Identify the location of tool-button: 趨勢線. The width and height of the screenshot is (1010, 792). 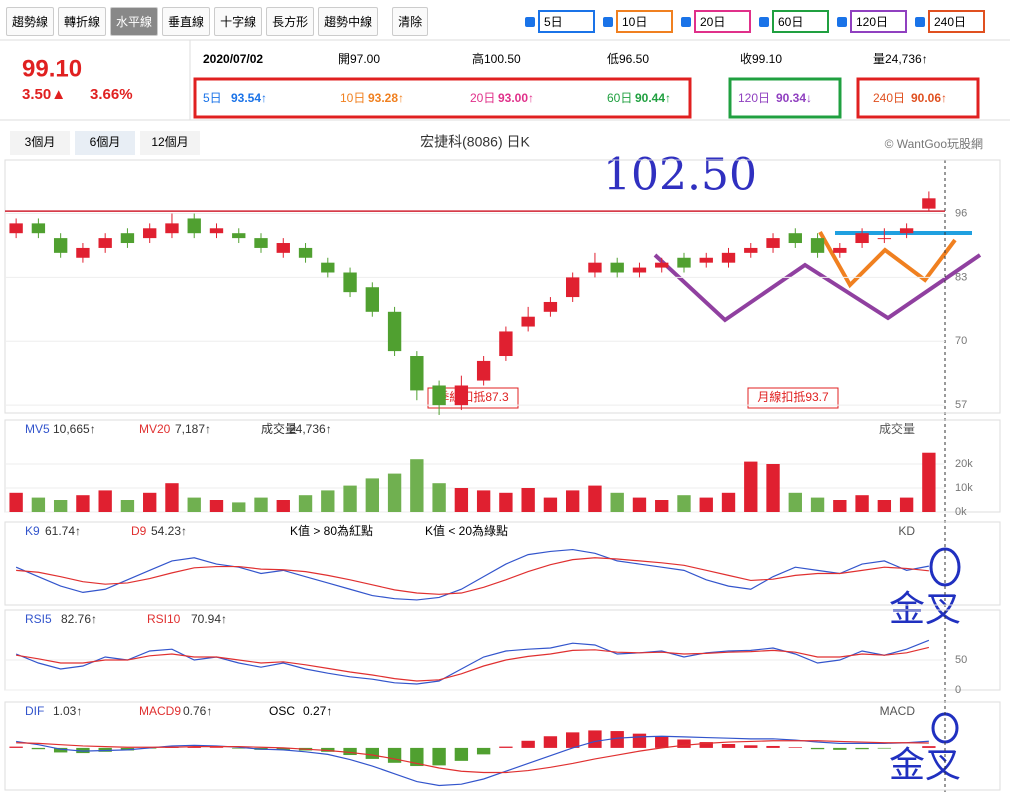
(30, 21).